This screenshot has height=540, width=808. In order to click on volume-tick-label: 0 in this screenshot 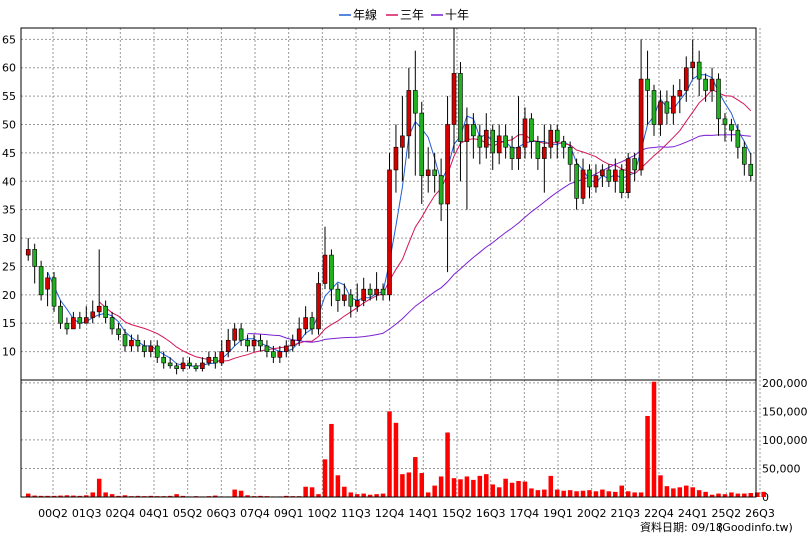, I will do `click(765, 497)`.